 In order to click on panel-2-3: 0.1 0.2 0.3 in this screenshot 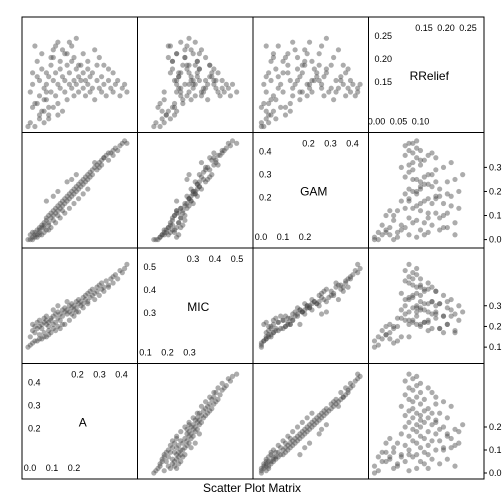, I will do `click(435, 305)`.